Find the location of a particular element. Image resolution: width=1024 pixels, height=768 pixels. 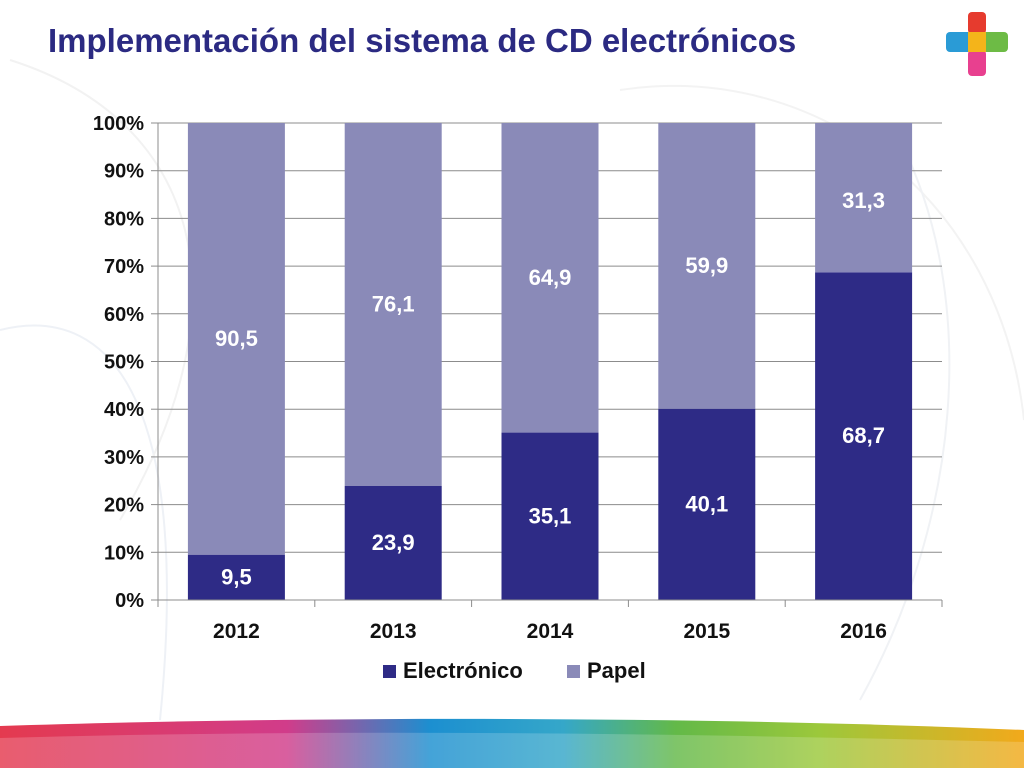

x-tick-label: 2016 is located at coordinates (863, 631).